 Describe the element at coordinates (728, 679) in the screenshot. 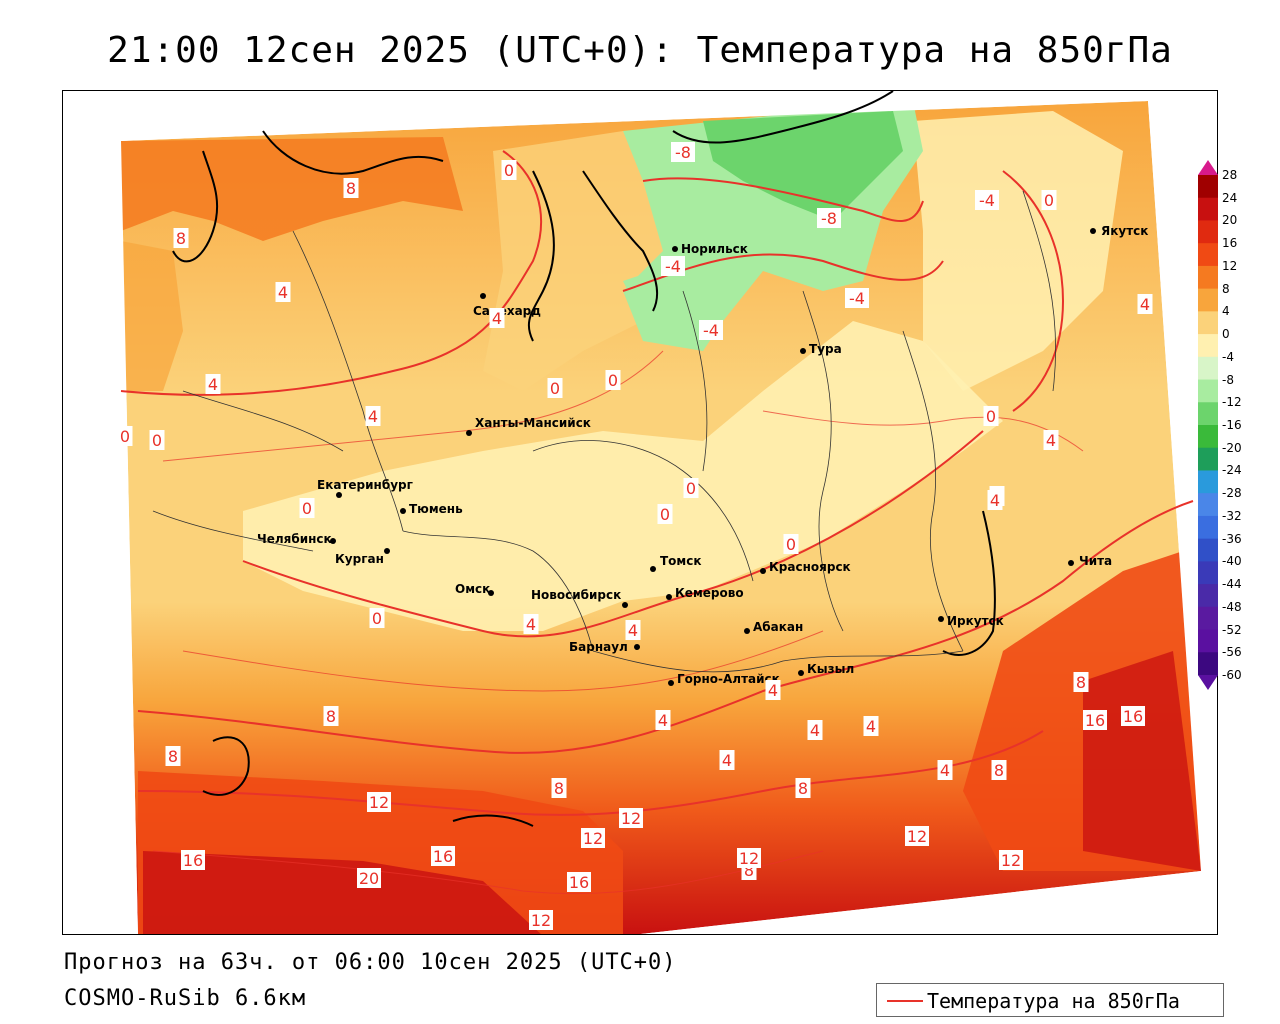

I see `city-label-gorno-altaysk: Горно-Алтайск` at that location.